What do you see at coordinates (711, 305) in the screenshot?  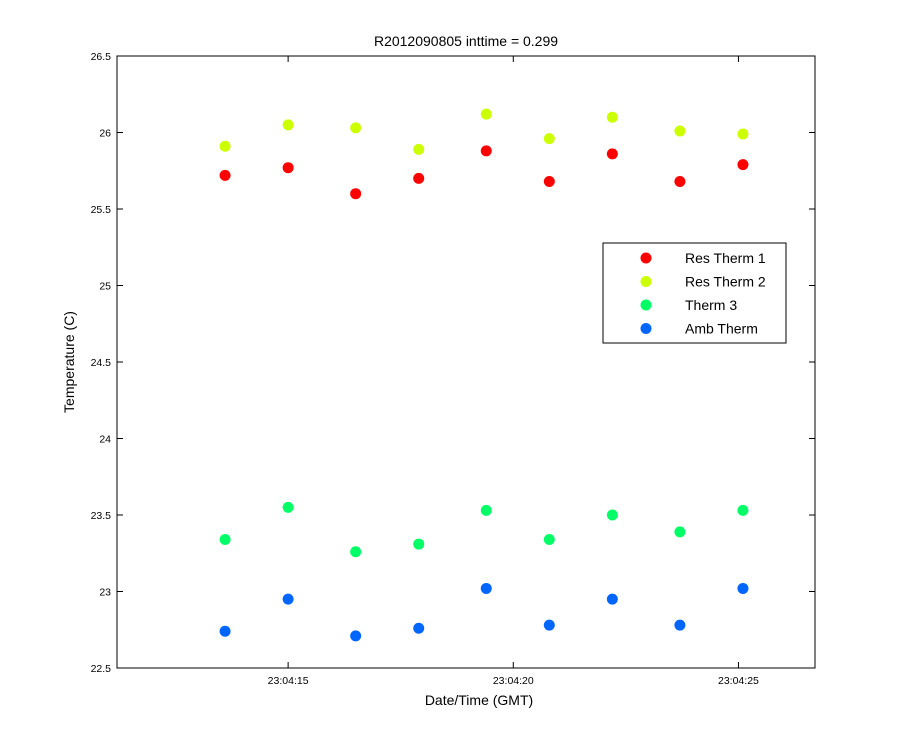 I see `legend-label: Therm 3` at bounding box center [711, 305].